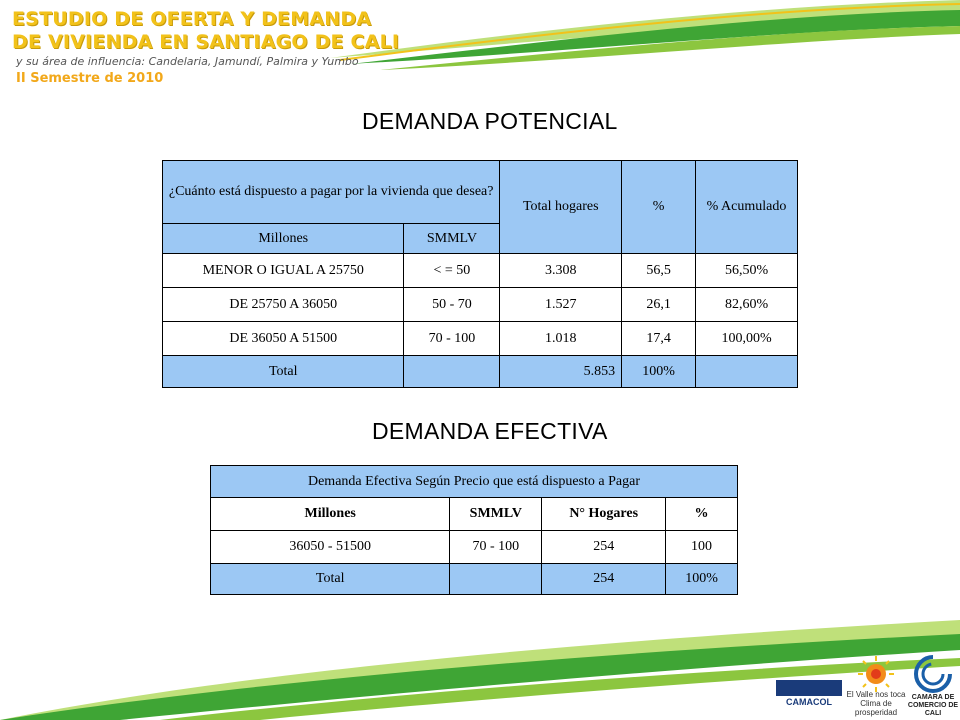 The height and width of the screenshot is (720, 960). I want to click on camacol-logo-text: CAMACOL, so click(809, 702).